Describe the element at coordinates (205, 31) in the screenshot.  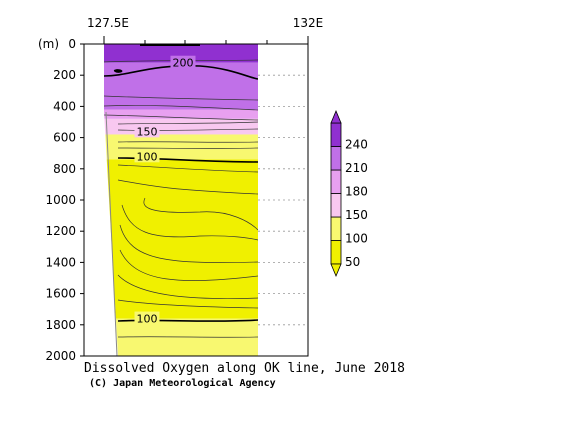
I see `x-axis: 127.5E 132E` at that location.